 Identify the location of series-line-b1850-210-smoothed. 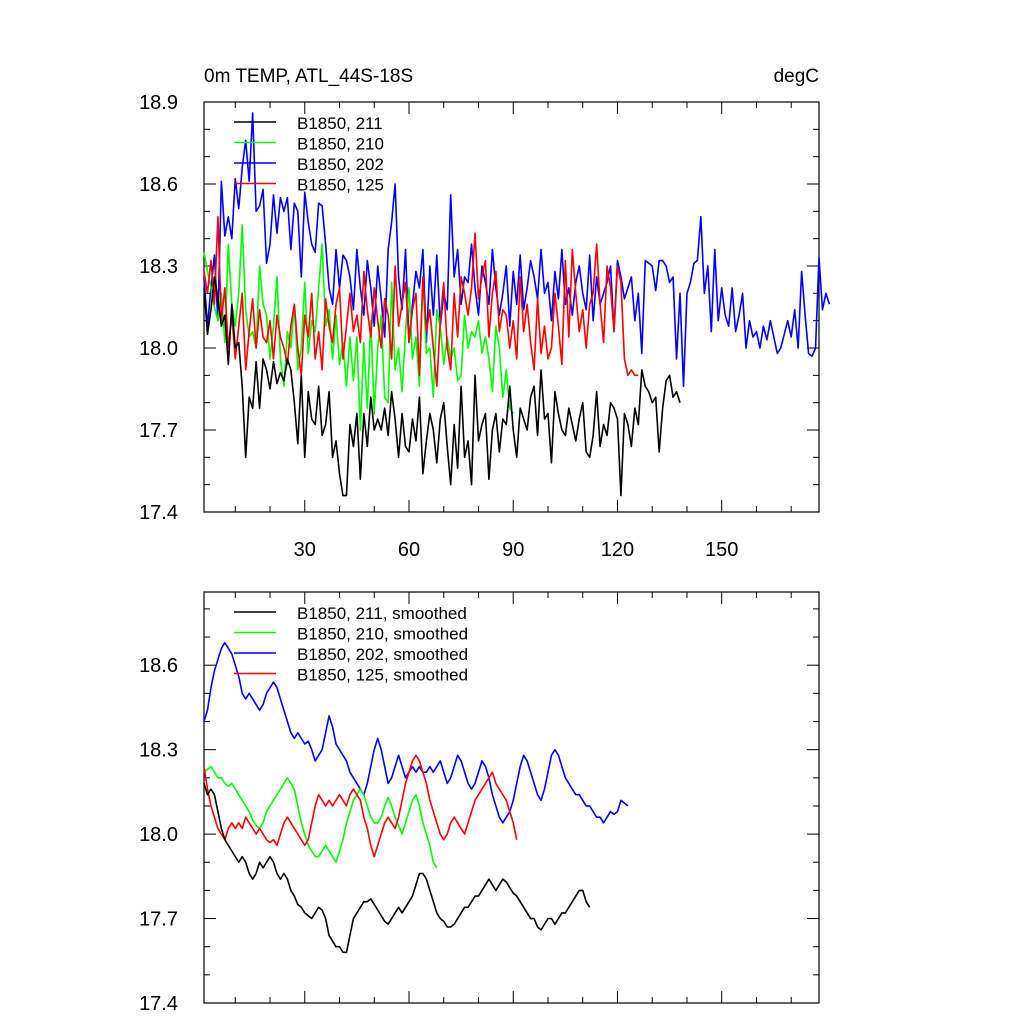
(320, 817).